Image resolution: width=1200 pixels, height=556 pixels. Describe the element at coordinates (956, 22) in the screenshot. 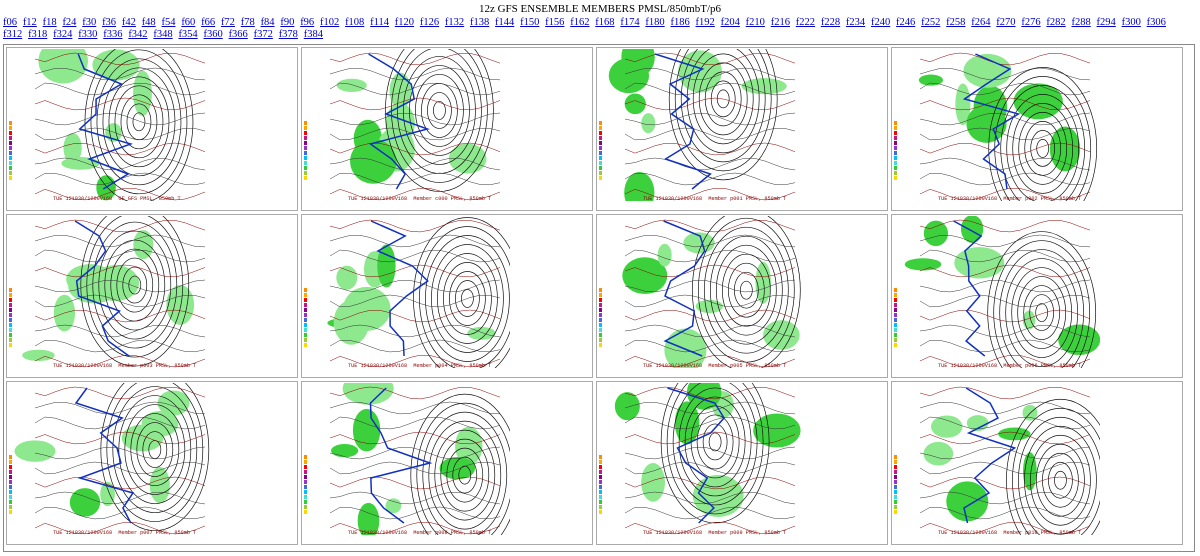

I see `forecast-link: f258` at that location.